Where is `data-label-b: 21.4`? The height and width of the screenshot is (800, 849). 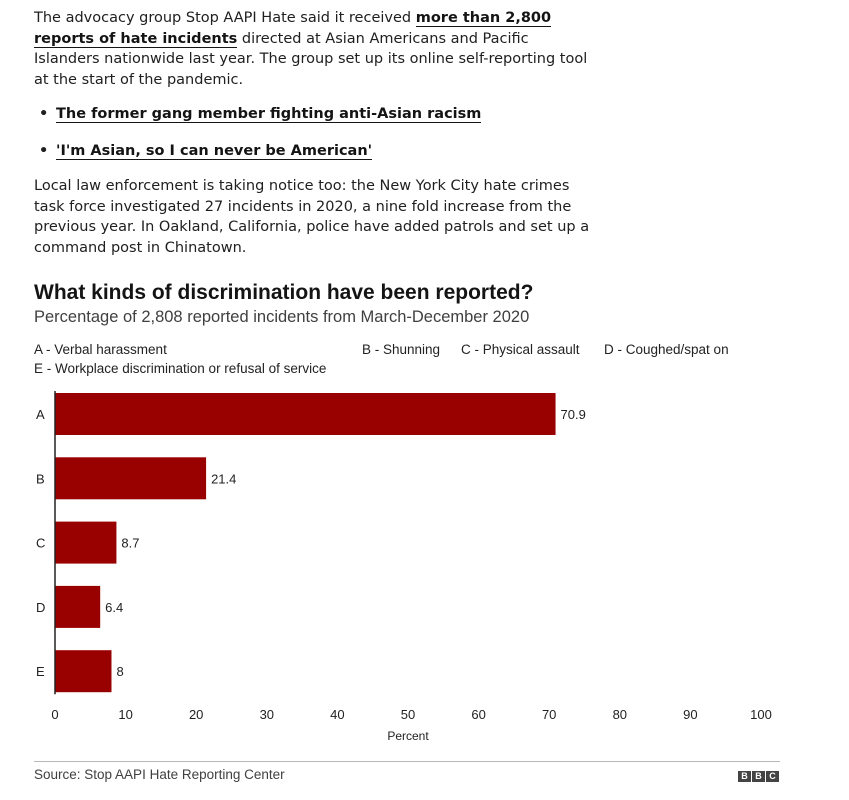
data-label-b: 21.4 is located at coordinates (223, 478).